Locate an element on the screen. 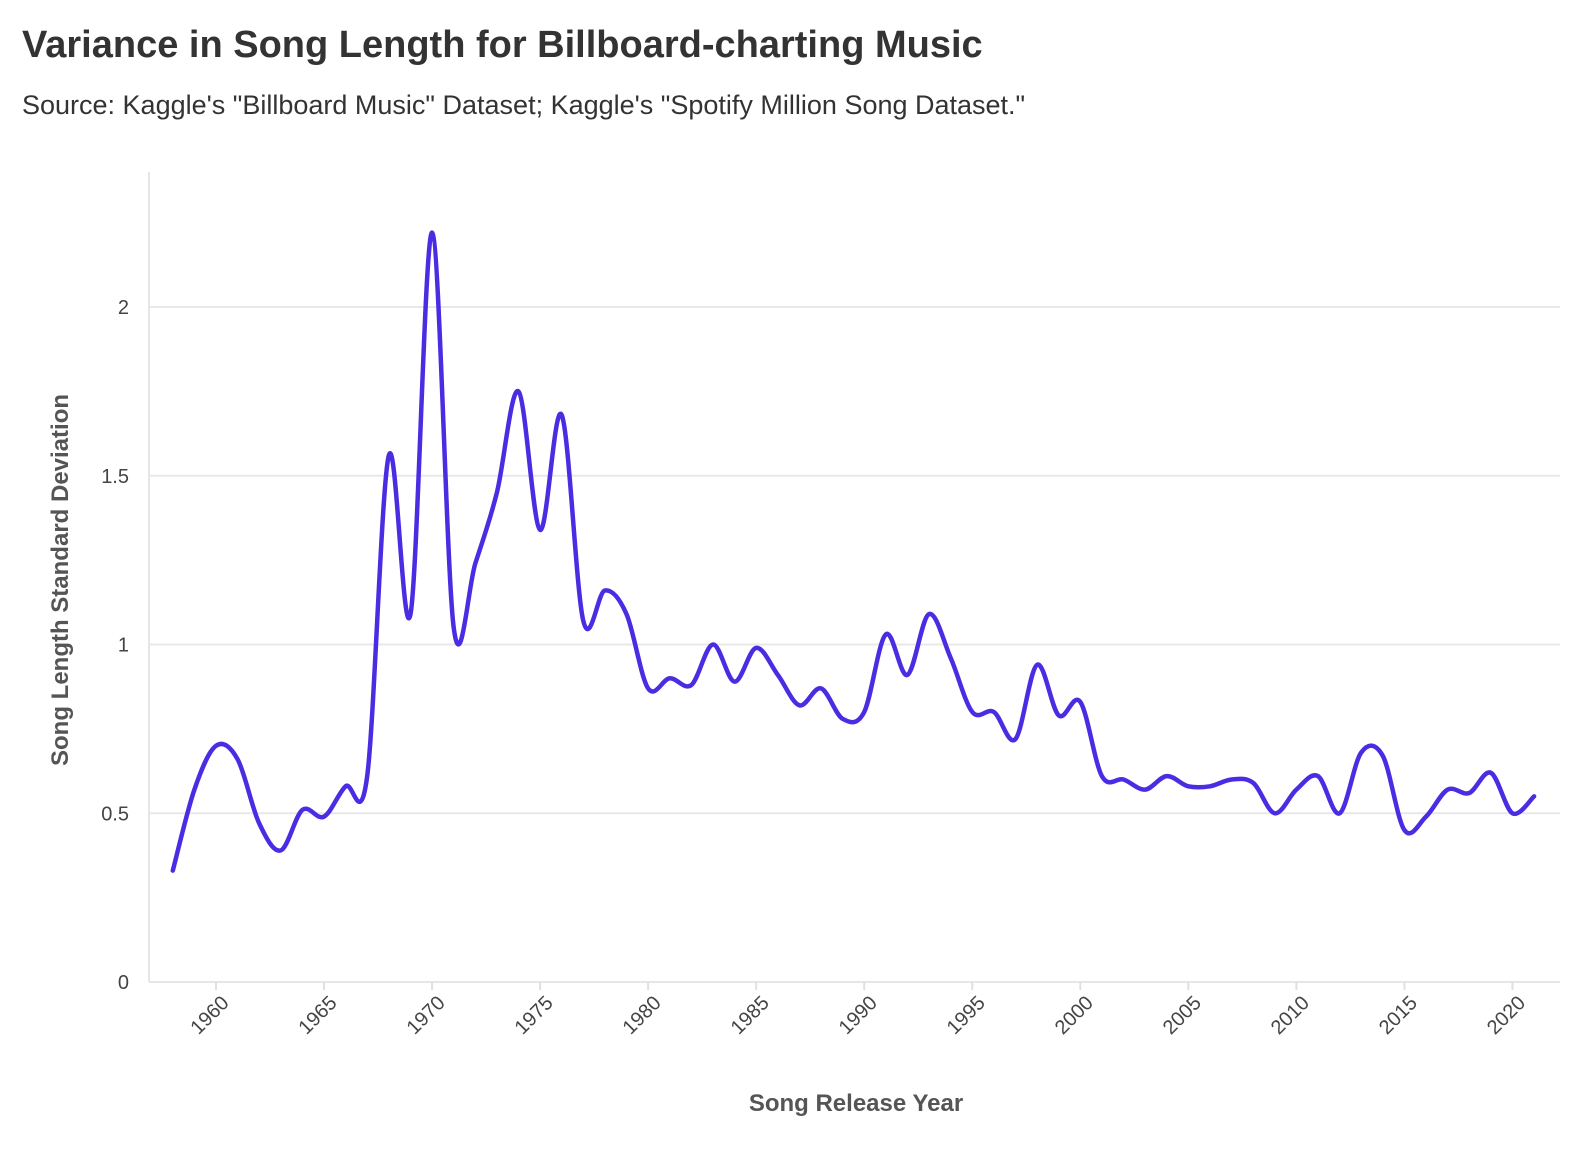 The height and width of the screenshot is (1150, 1592). x-tick-label: 1965 is located at coordinates (318, 1015).